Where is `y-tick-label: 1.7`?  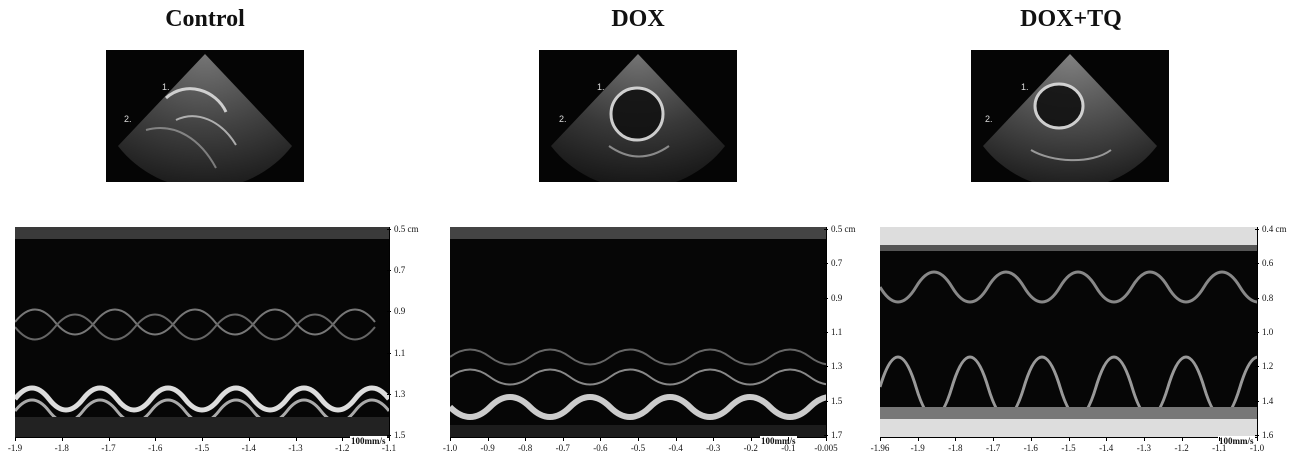 y-tick-label: 1.7 is located at coordinates (837, 435).